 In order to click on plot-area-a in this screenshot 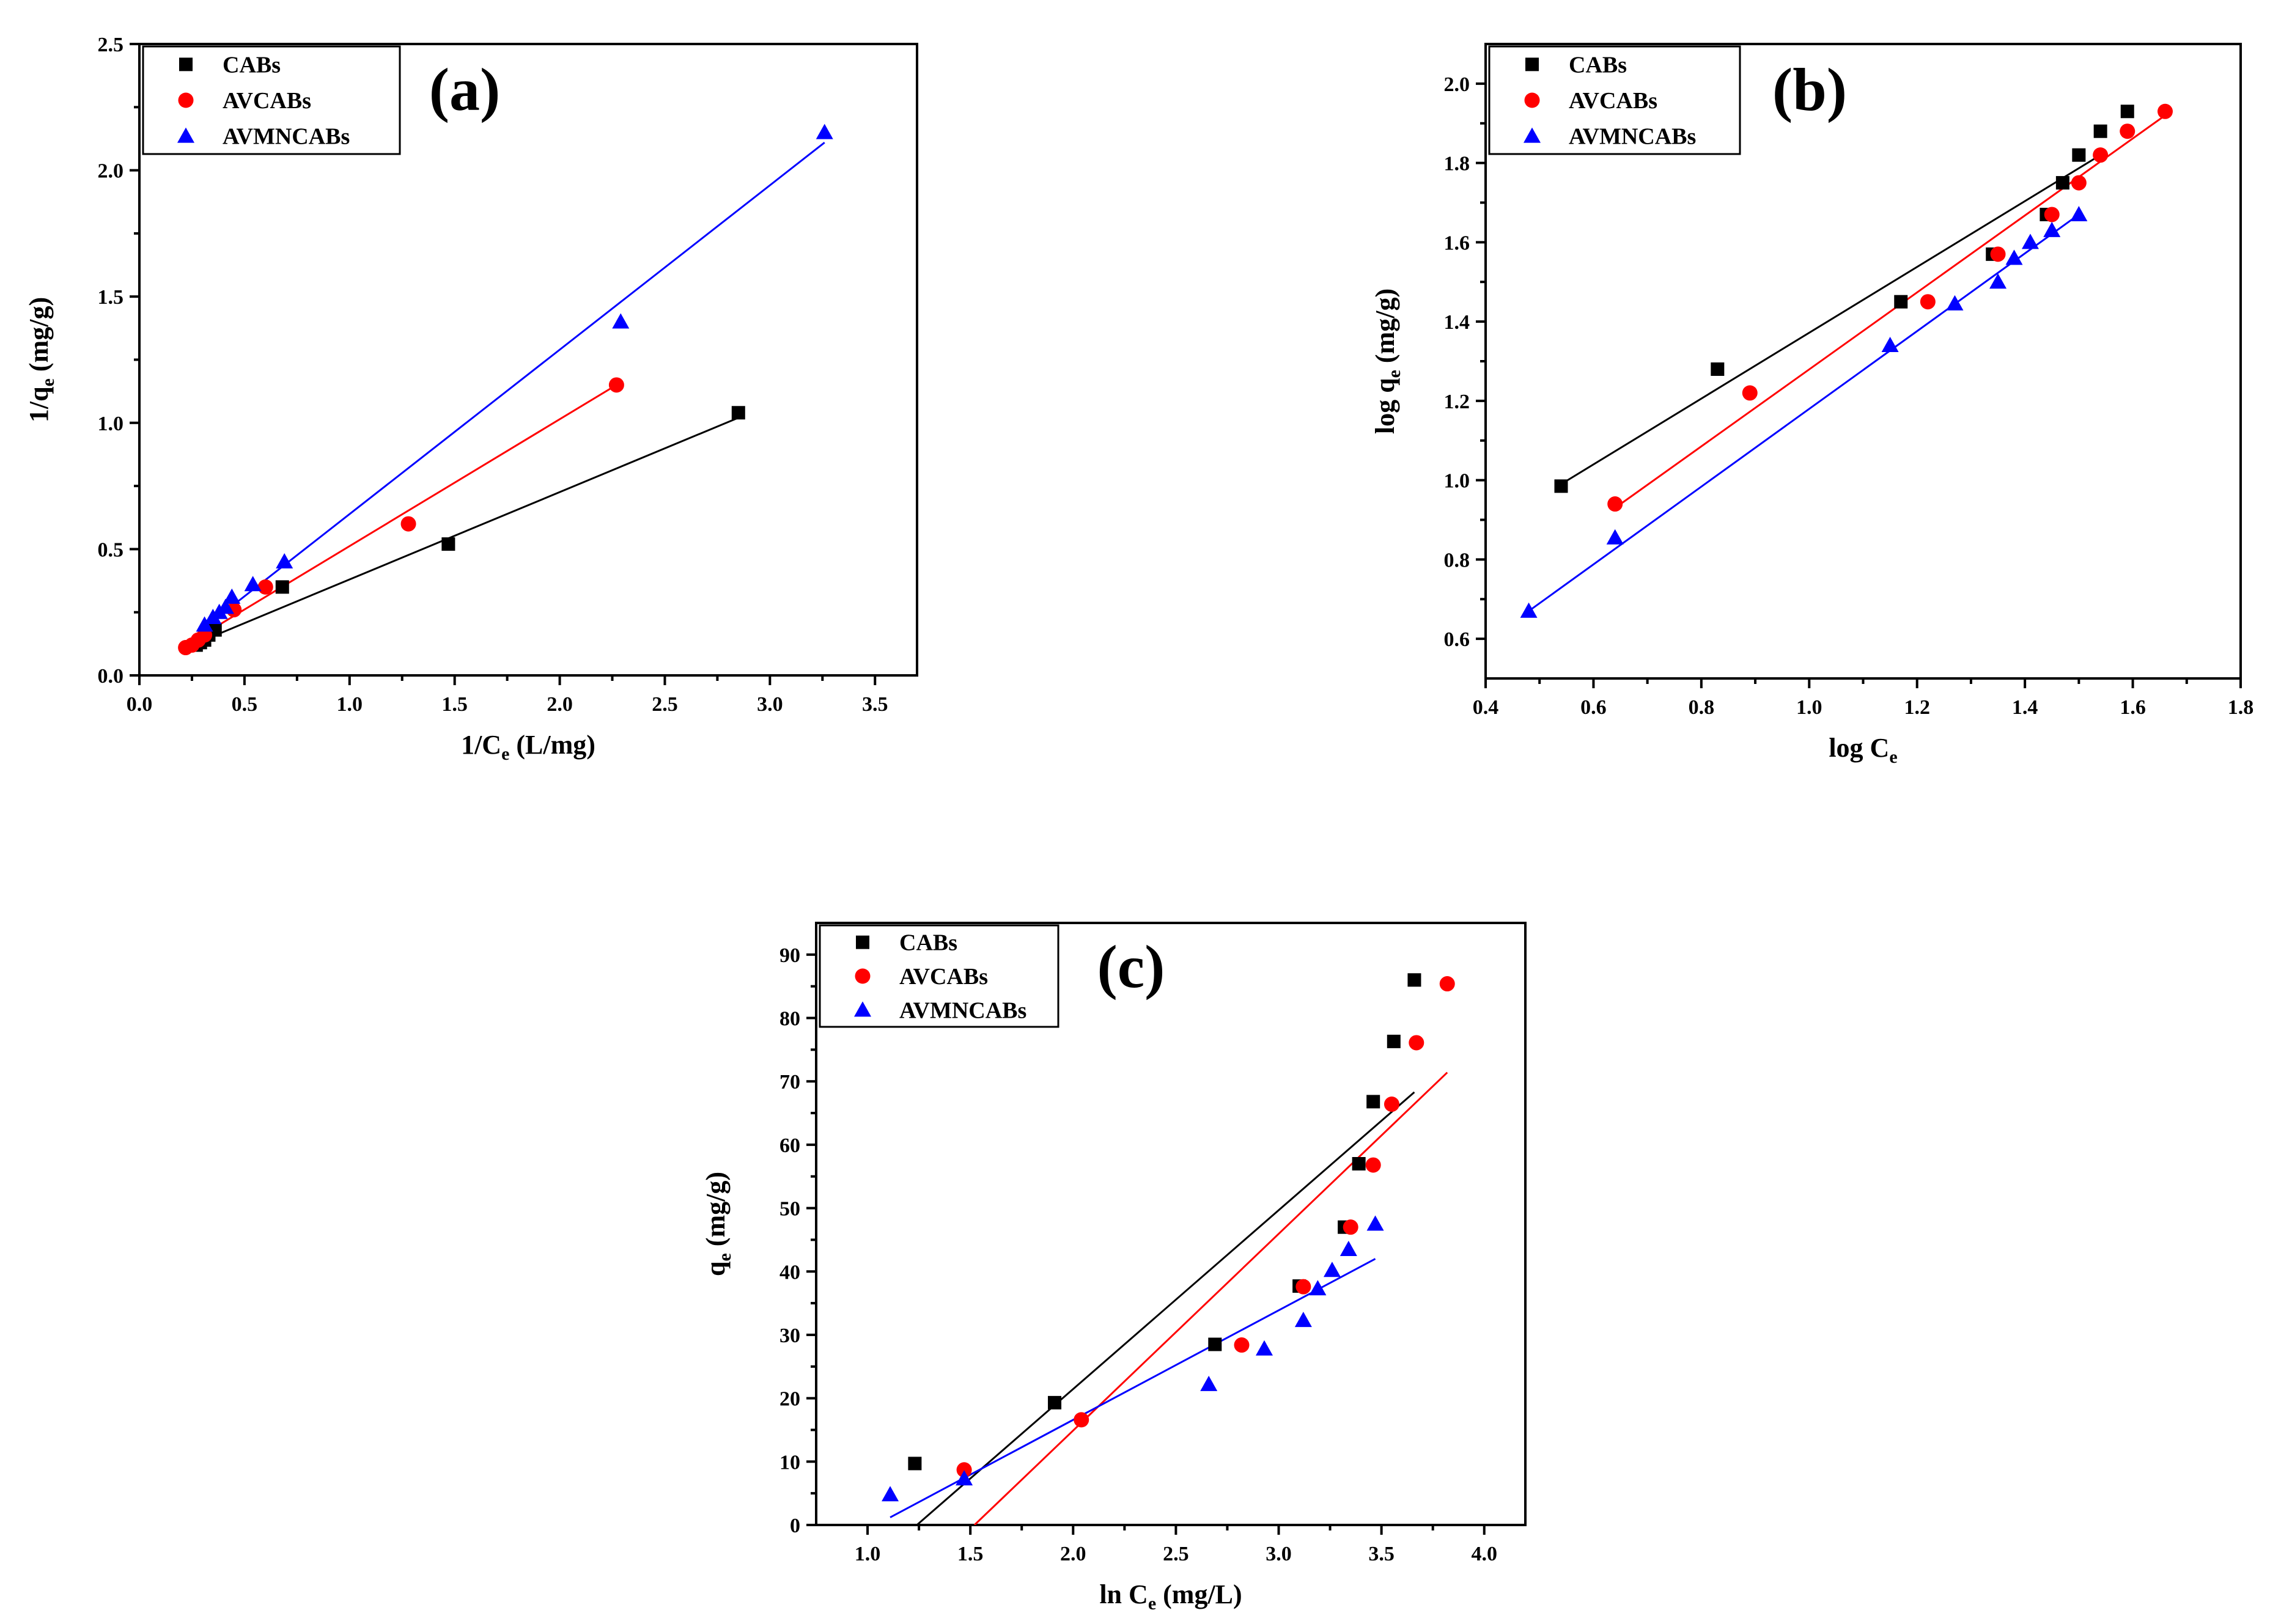, I will do `click(505, 389)`.